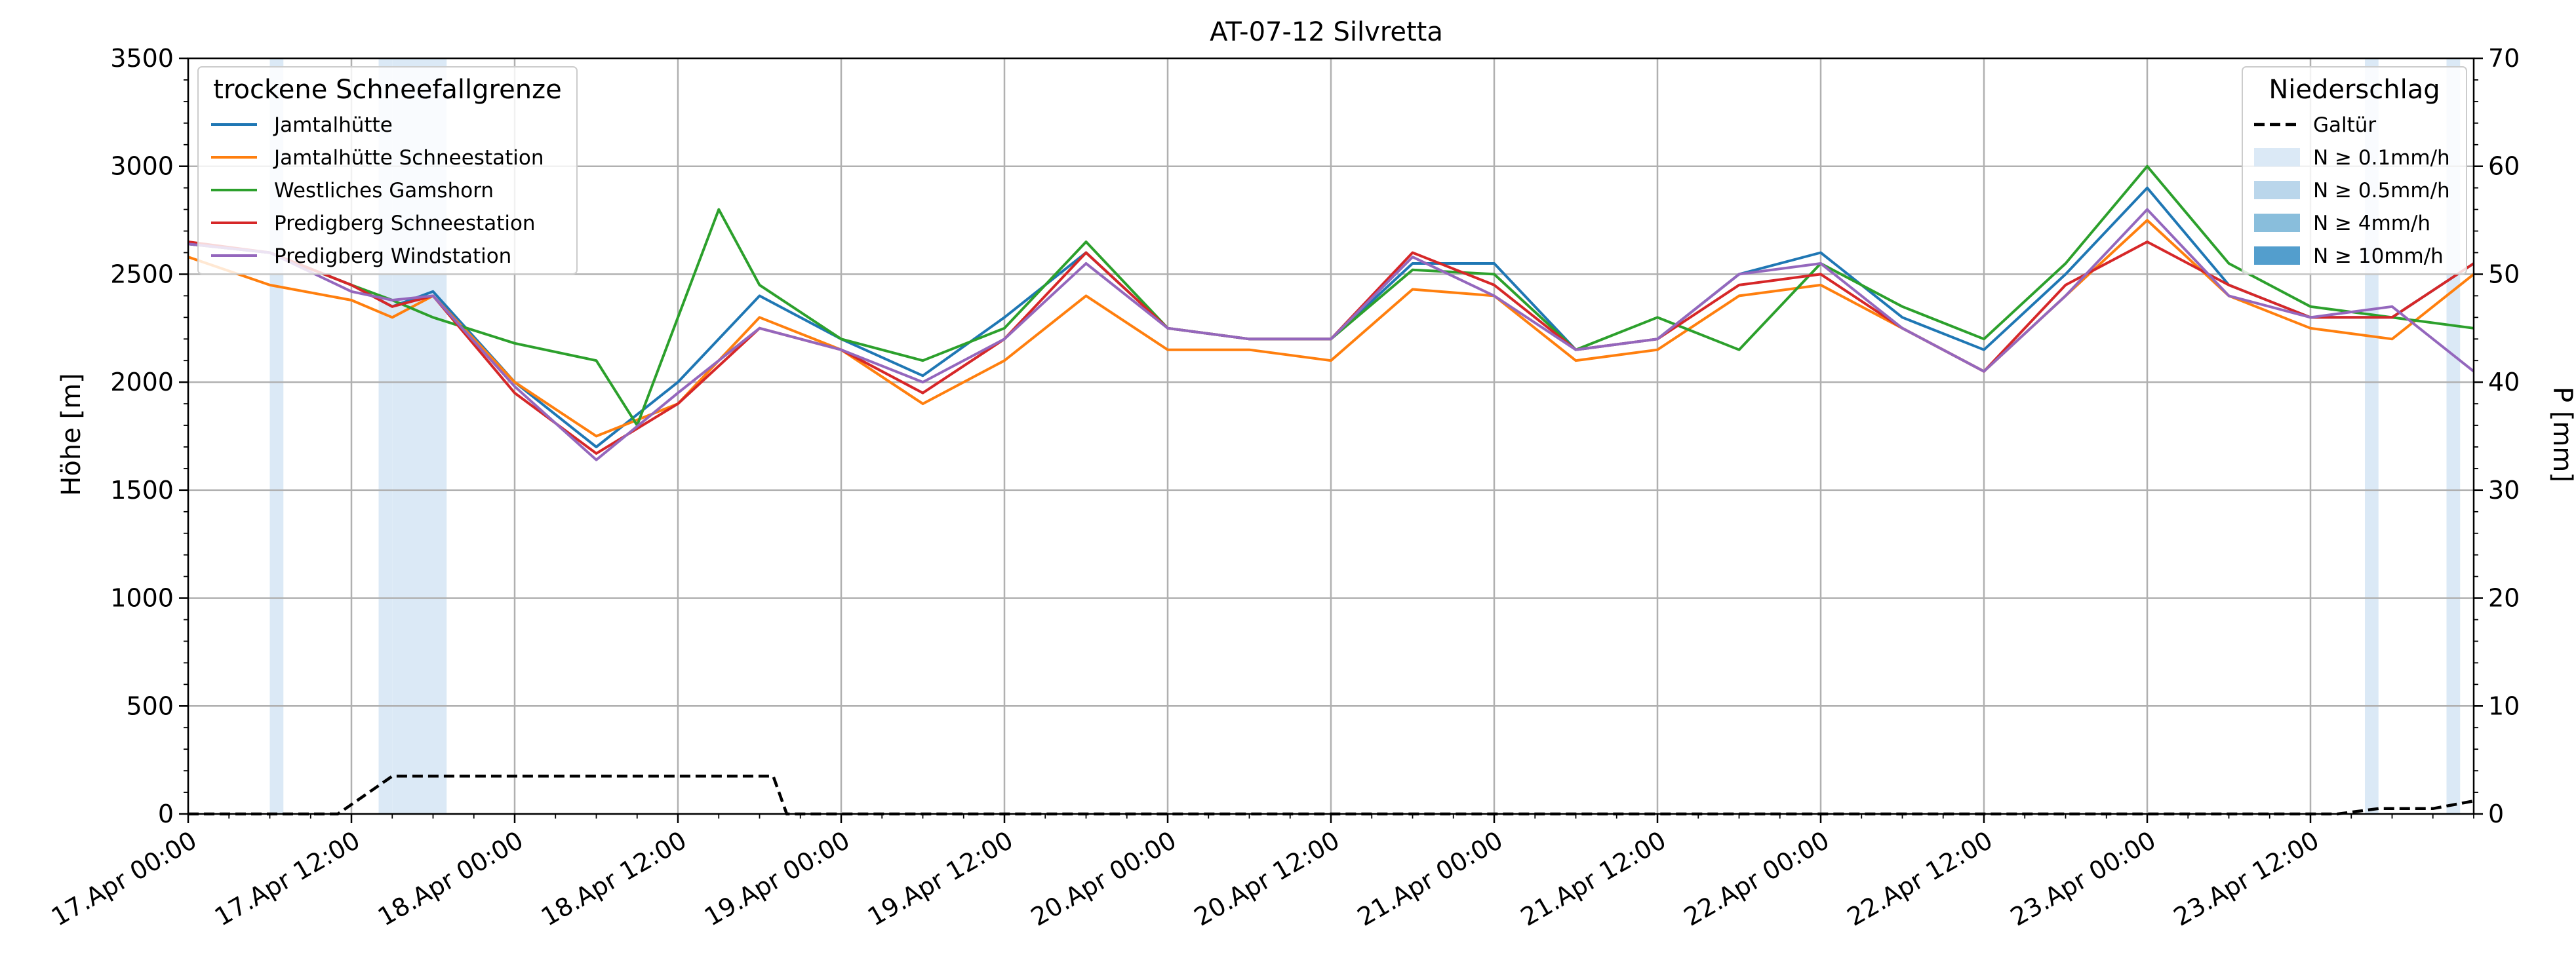 The width and height of the screenshot is (2576, 966). Describe the element at coordinates (2378, 256) in the screenshot. I see `legend-right-entry-4: N ≥ 10mm/h` at that location.